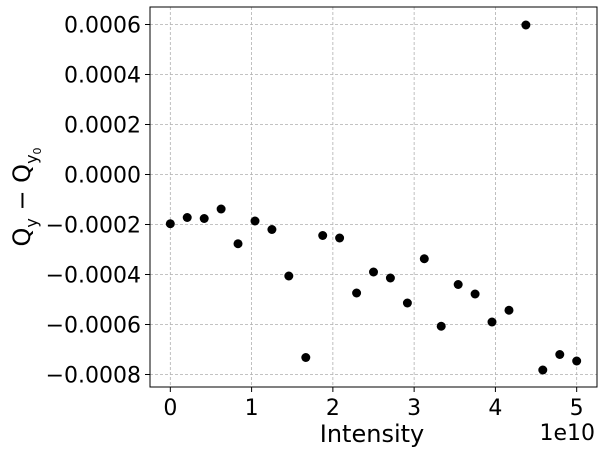 The image size is (602, 452). What do you see at coordinates (102, 126) in the screenshot?
I see `y-tick-label: 0.0002` at bounding box center [102, 126].